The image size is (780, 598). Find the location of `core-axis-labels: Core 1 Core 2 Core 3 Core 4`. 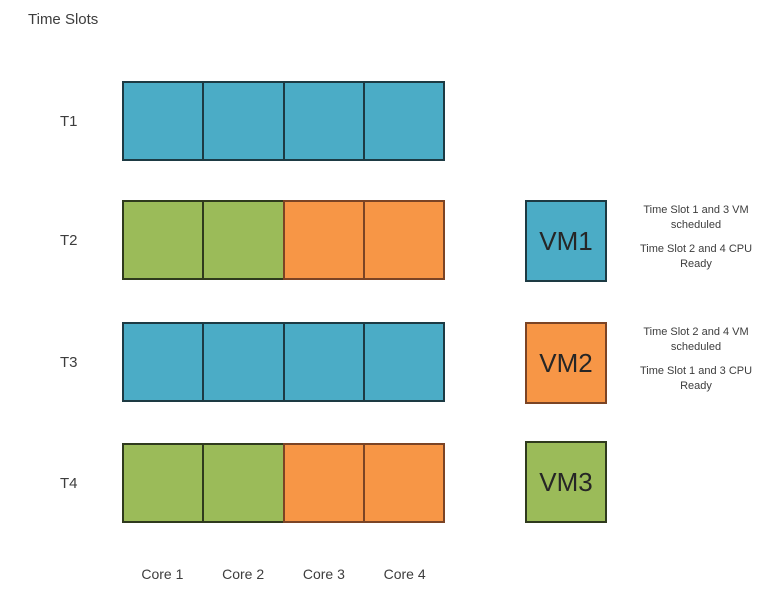

core-axis-labels: Core 1 Core 2 Core 3 Core 4 is located at coordinates (283, 574).